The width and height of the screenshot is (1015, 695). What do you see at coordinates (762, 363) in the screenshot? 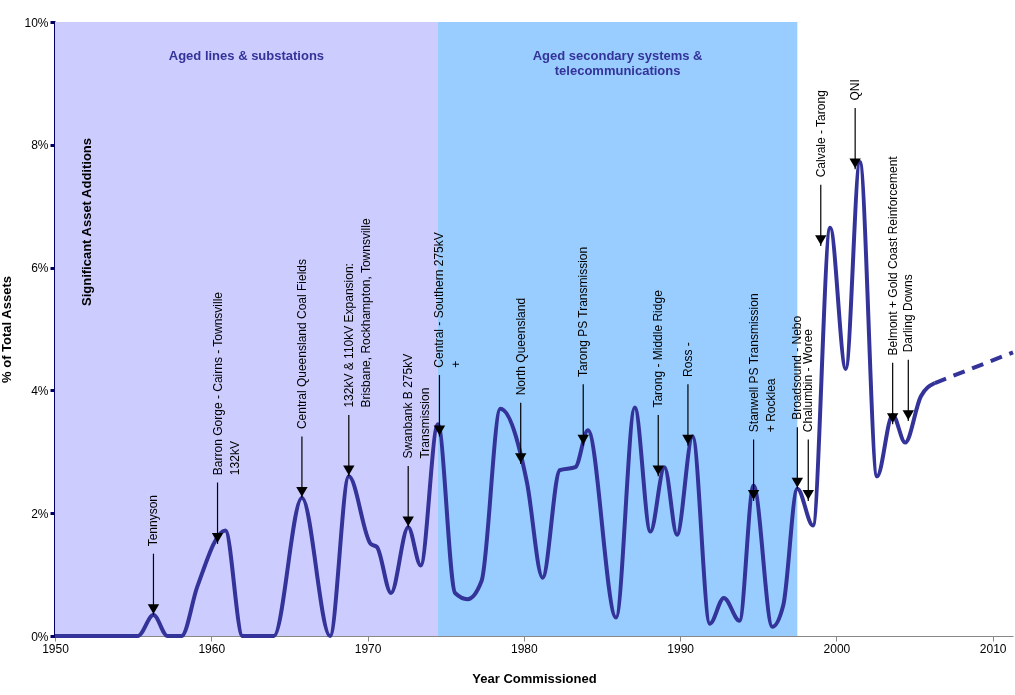
I see `annotation: Stanwell PS Transmission + Rocklea` at bounding box center [762, 363].